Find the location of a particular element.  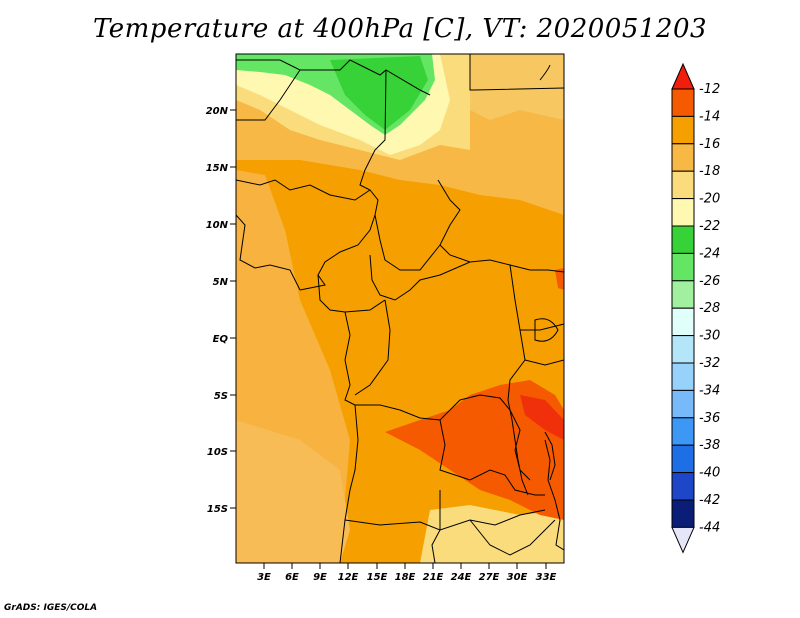

border-mozambique is located at coordinates (554, 495).